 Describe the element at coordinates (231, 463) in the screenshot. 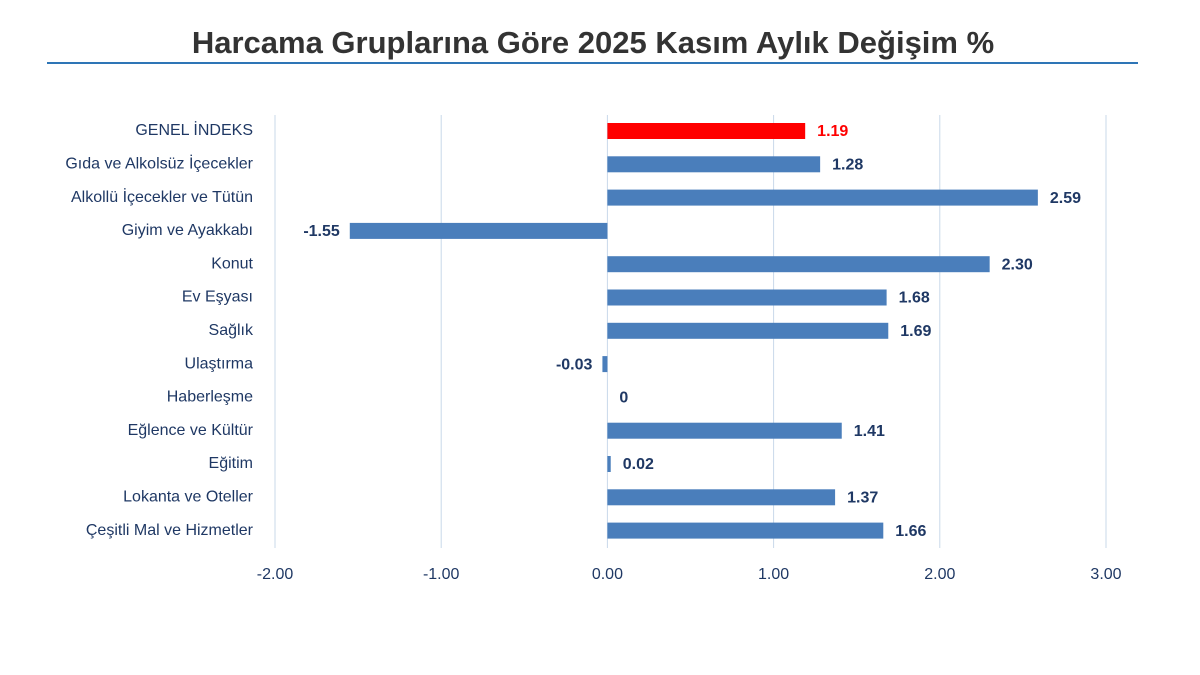

I see `category-label: Eğitim` at that location.